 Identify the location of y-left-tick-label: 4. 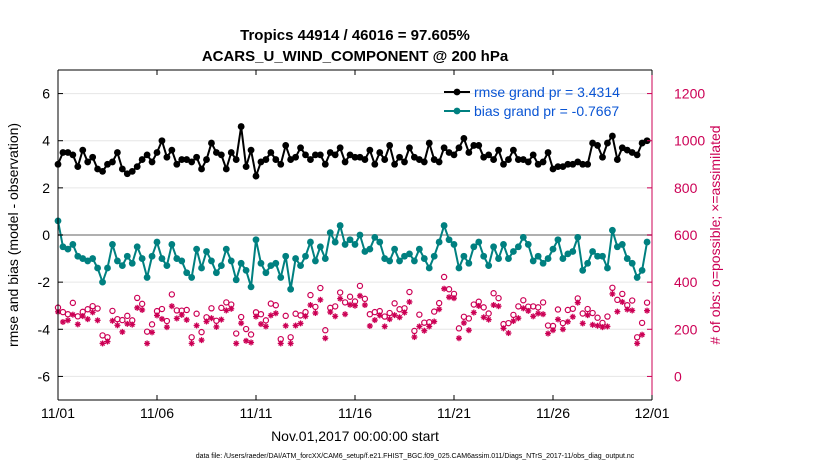
(46, 141).